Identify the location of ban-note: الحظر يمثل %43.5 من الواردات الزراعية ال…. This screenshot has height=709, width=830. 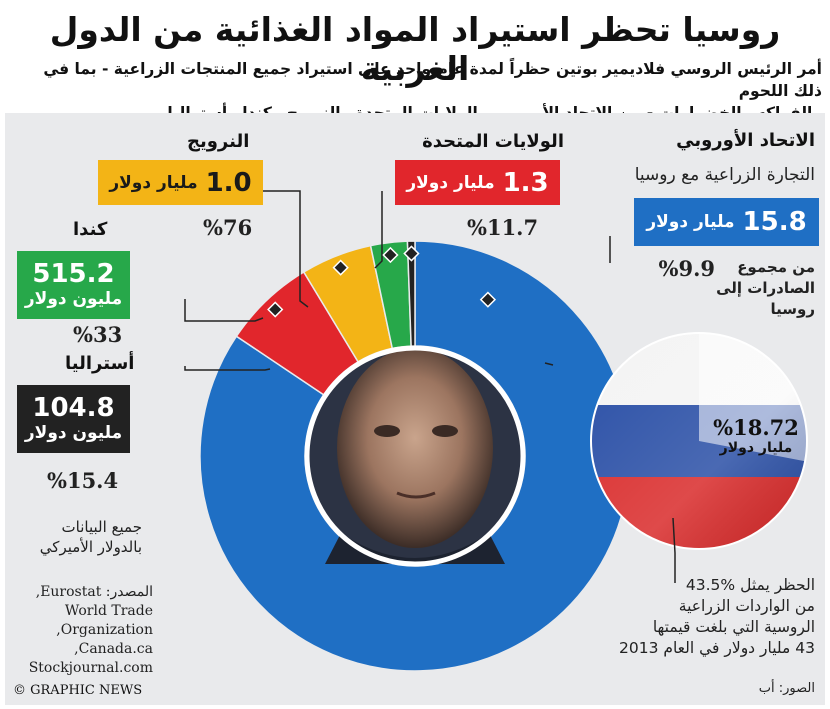
(710, 617).